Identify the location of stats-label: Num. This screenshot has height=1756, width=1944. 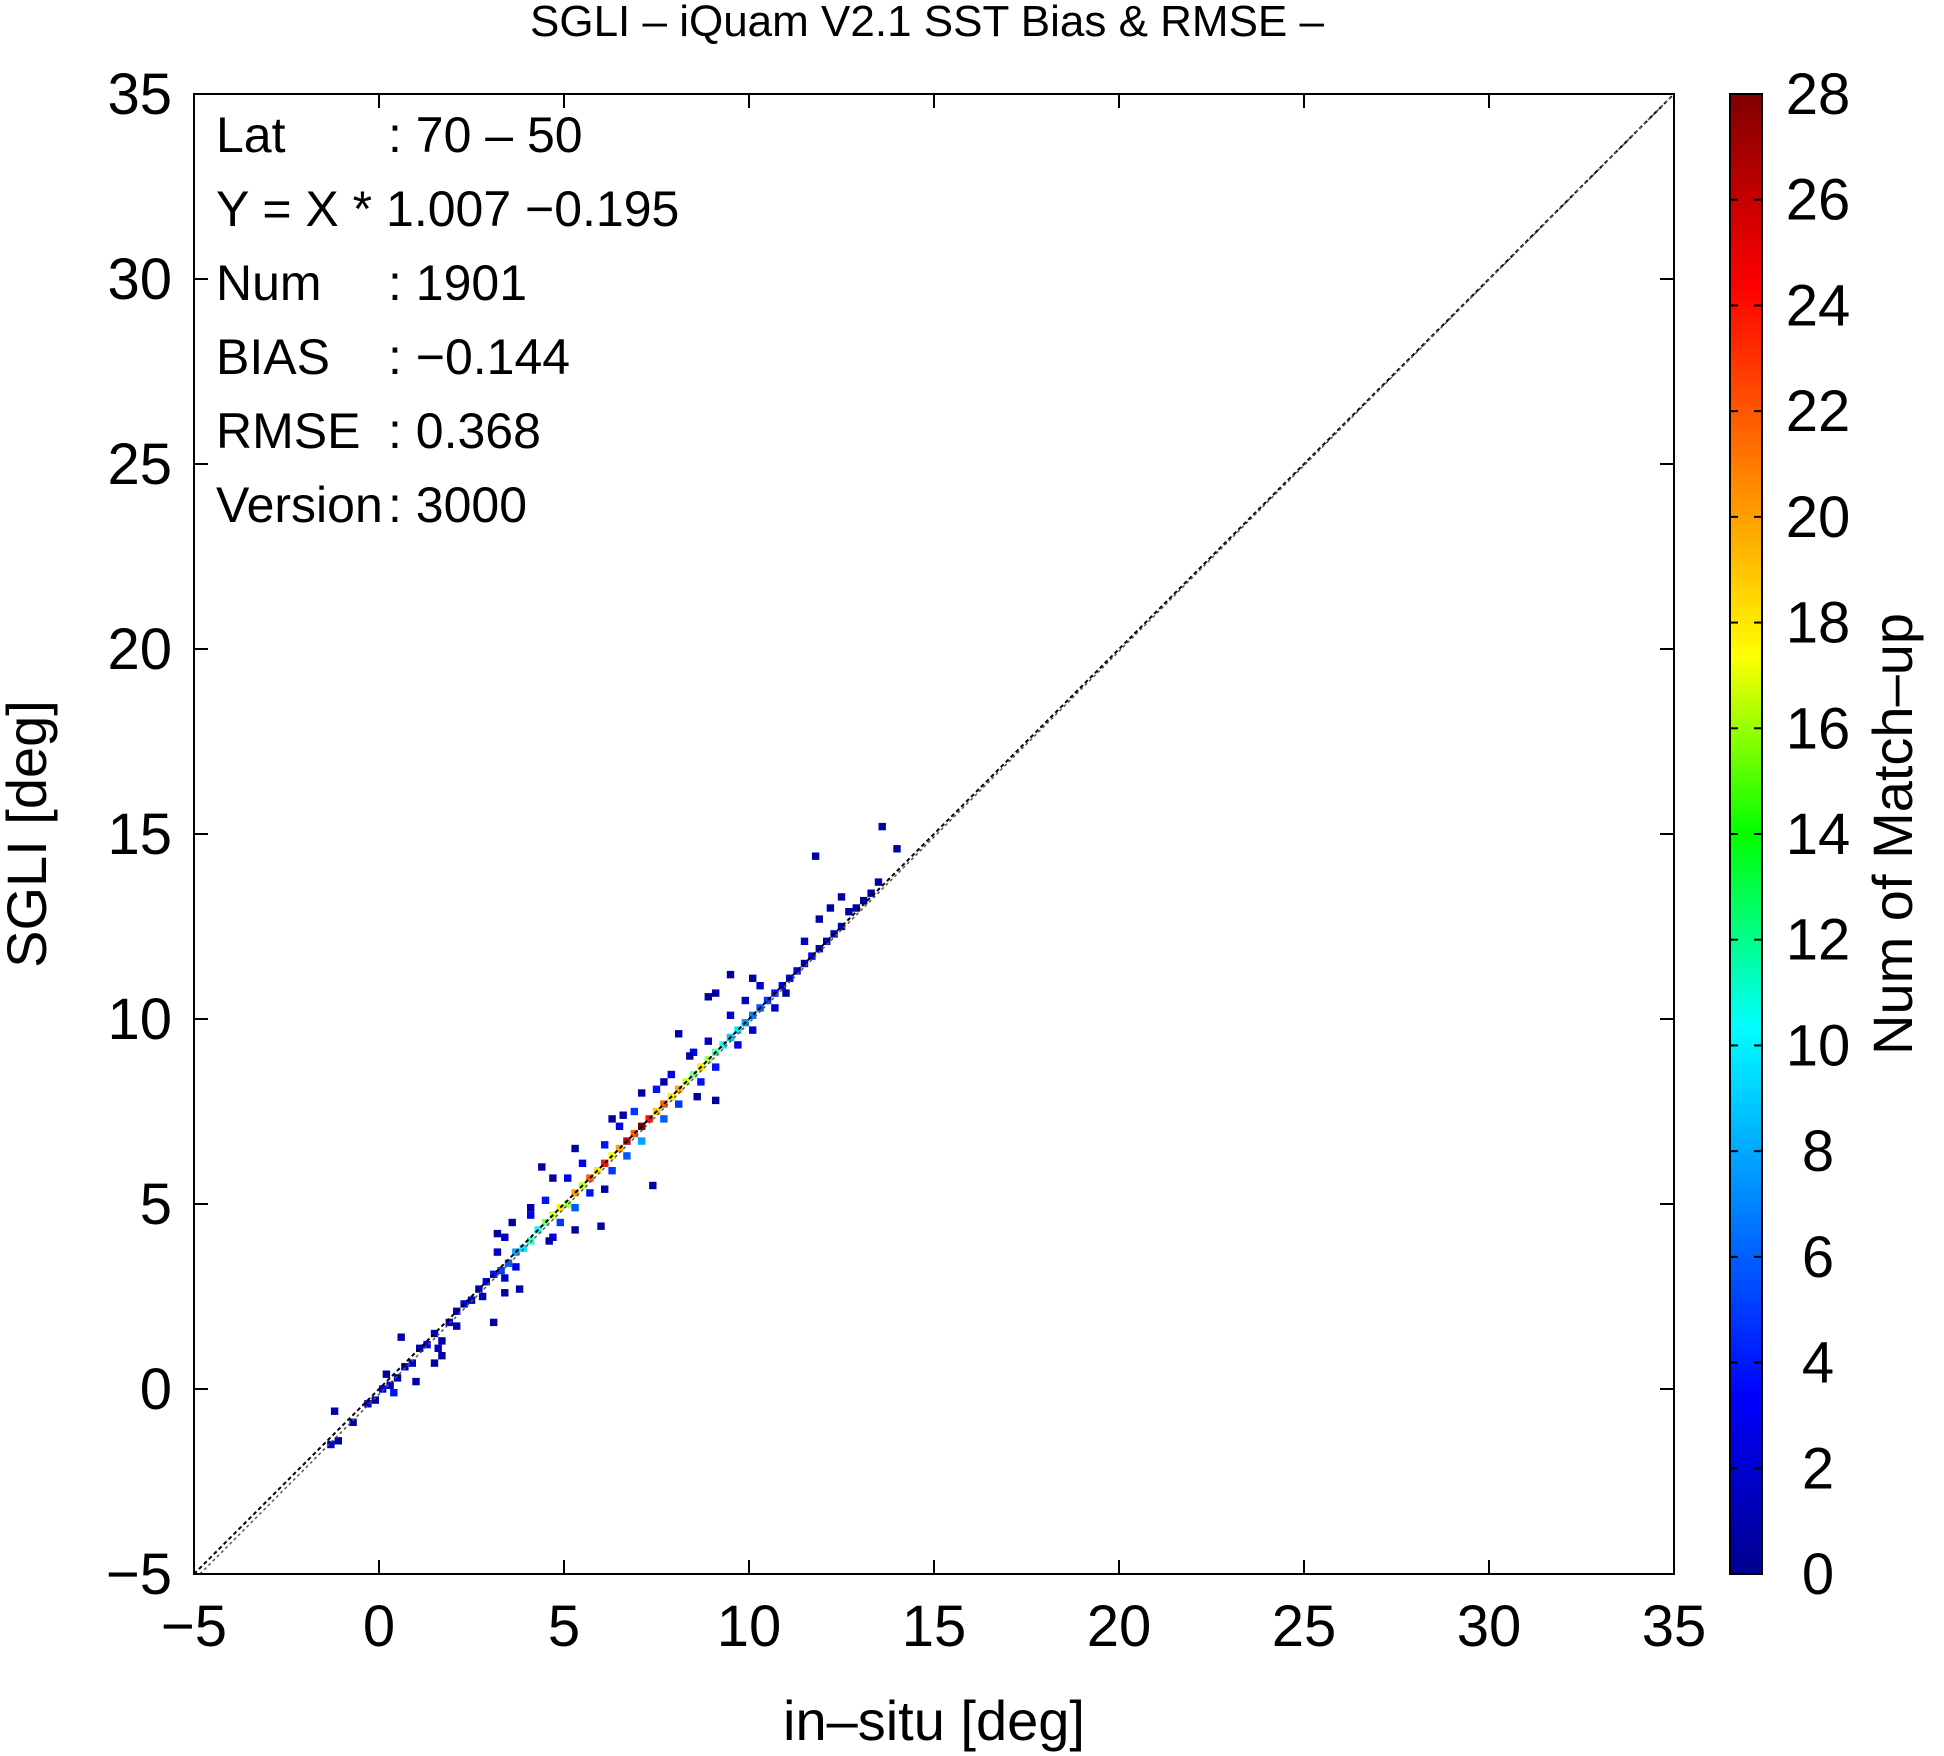
(269, 283).